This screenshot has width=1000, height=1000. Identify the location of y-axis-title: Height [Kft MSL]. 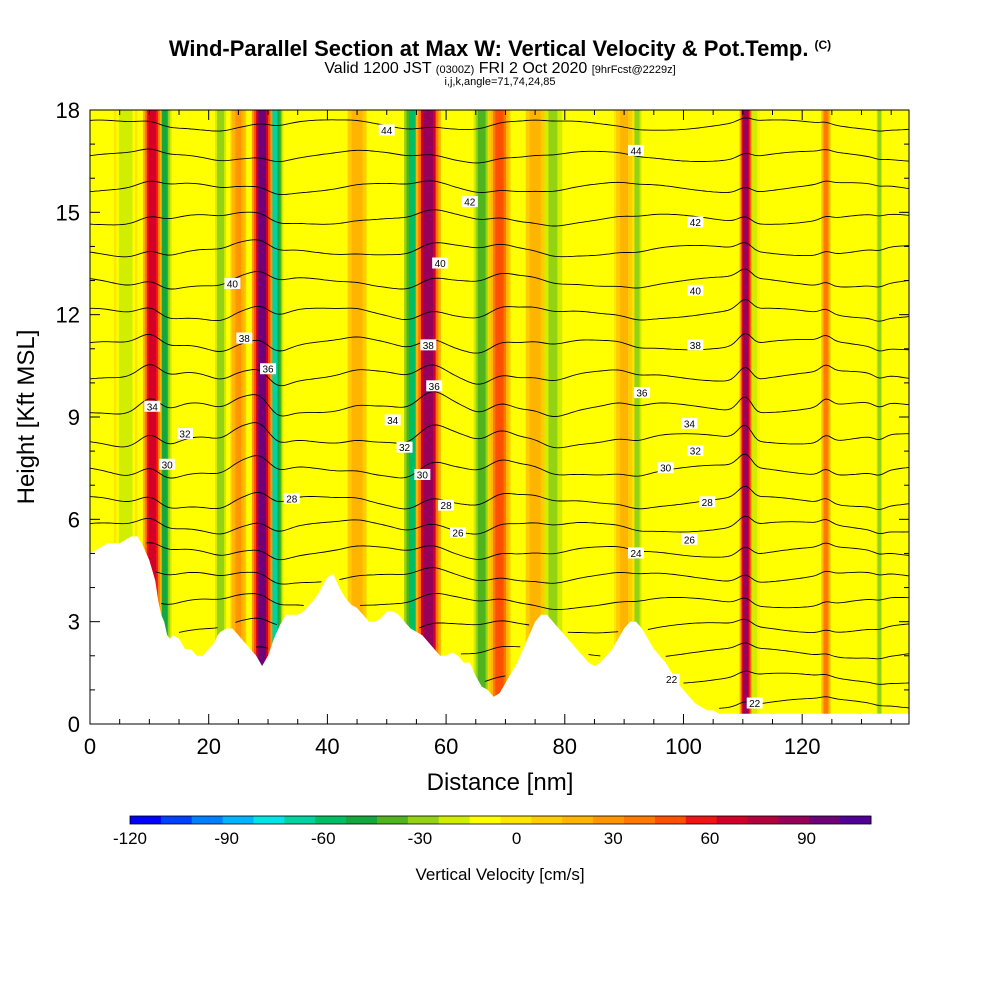
(26, 417).